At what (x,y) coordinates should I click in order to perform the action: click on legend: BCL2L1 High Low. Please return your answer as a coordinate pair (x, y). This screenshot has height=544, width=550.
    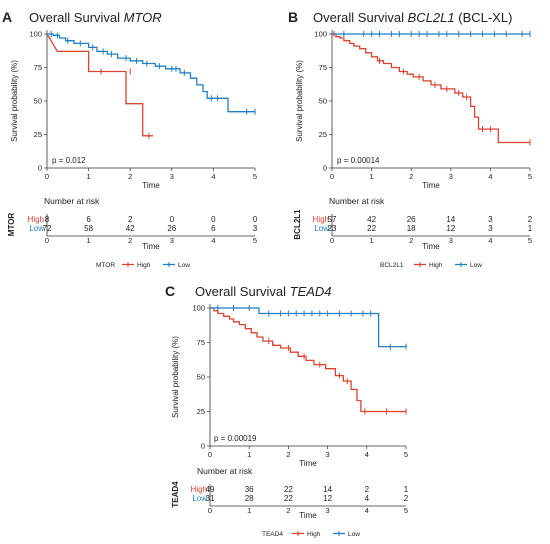
    Looking at the image, I should click on (431, 265).